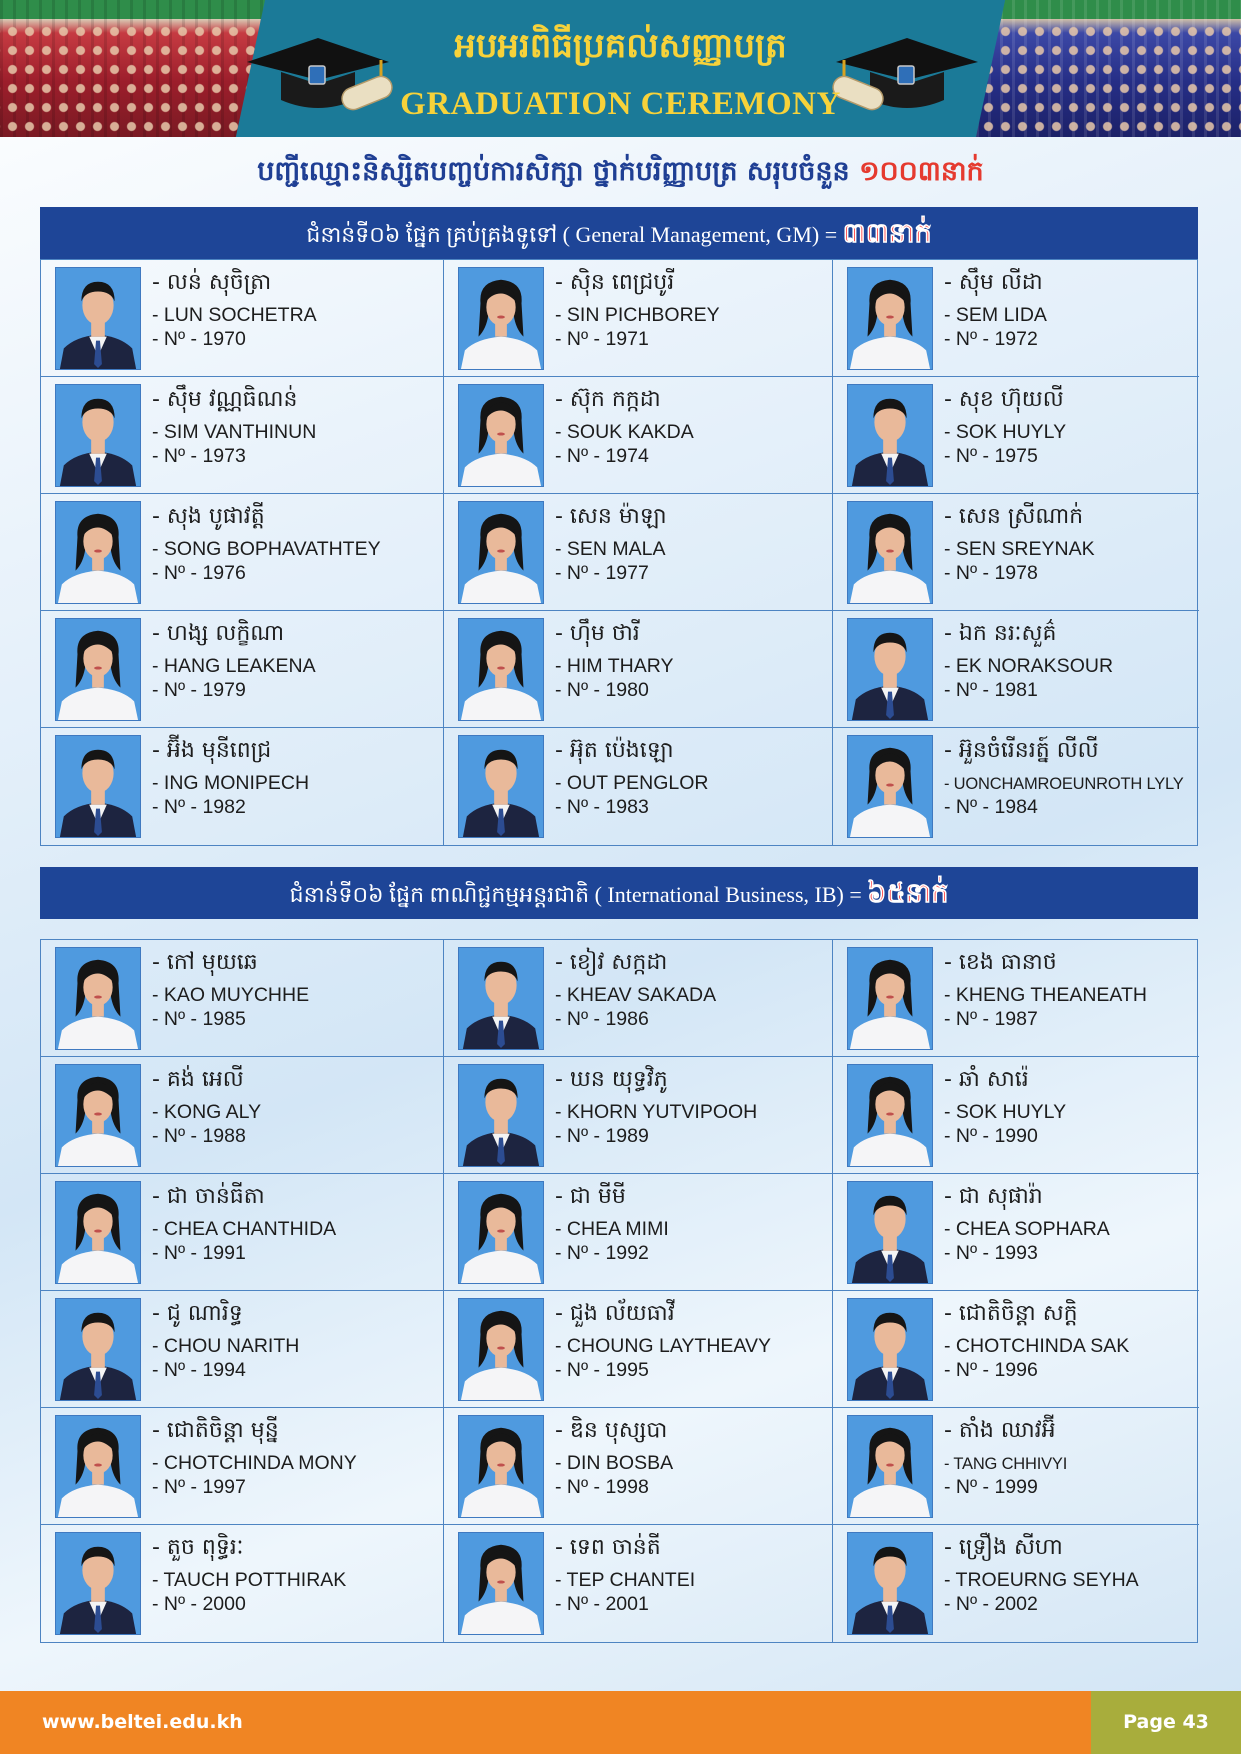 The image size is (1241, 1754). What do you see at coordinates (991, 1136) in the screenshot?
I see `student-number: - Nº - 1990` at bounding box center [991, 1136].